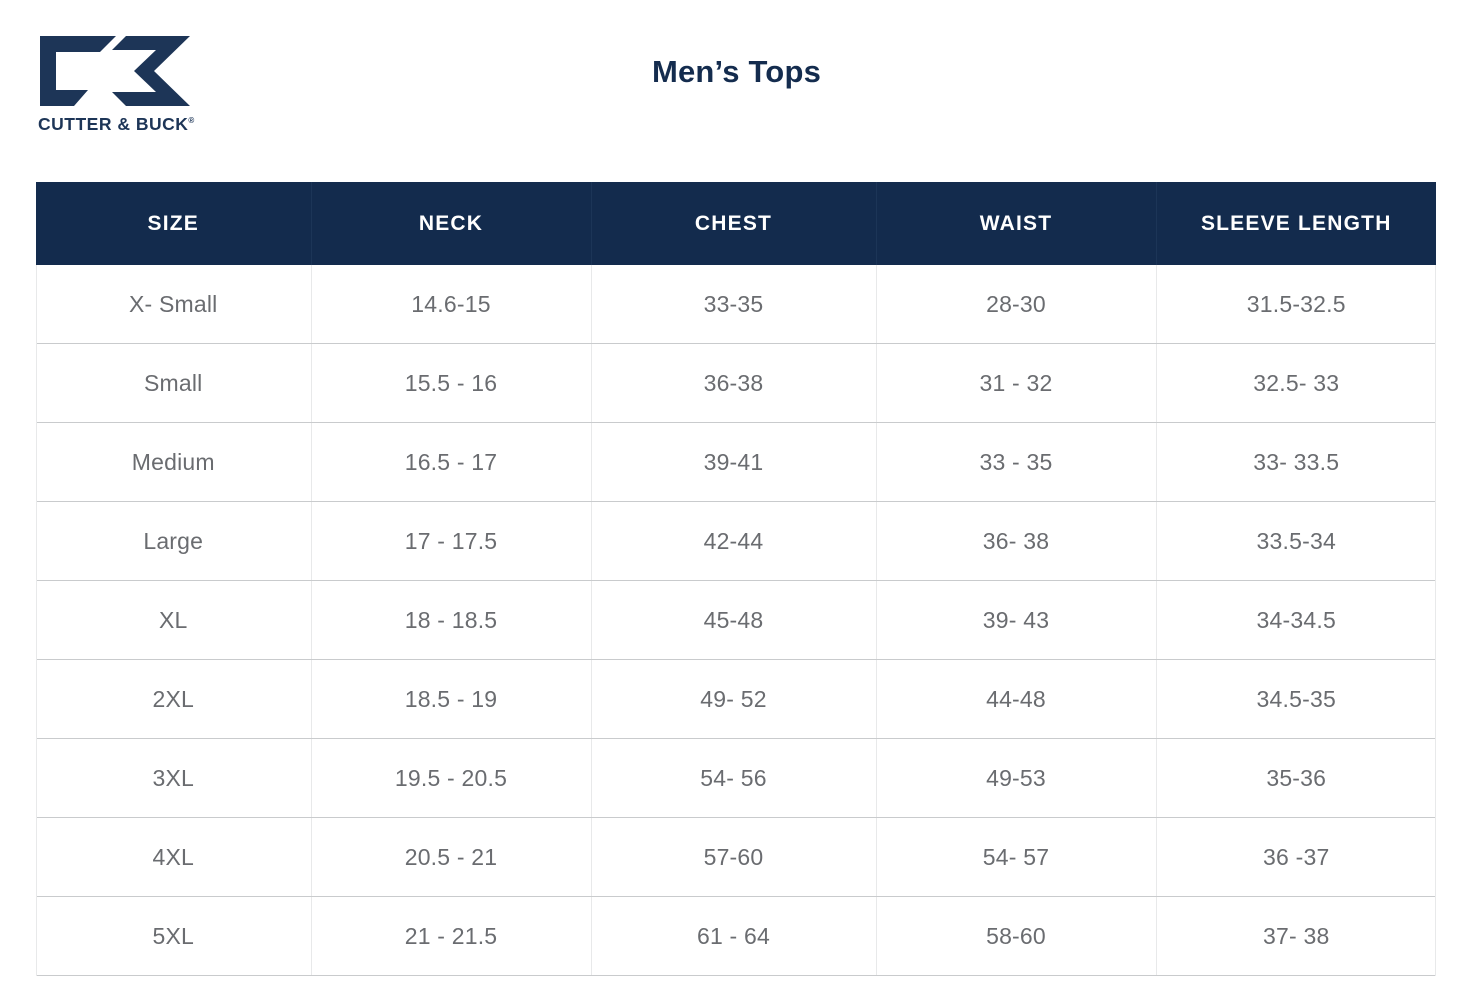  What do you see at coordinates (1296, 223) in the screenshot?
I see `column-header-sleeve: SLEEVE LENGTH` at bounding box center [1296, 223].